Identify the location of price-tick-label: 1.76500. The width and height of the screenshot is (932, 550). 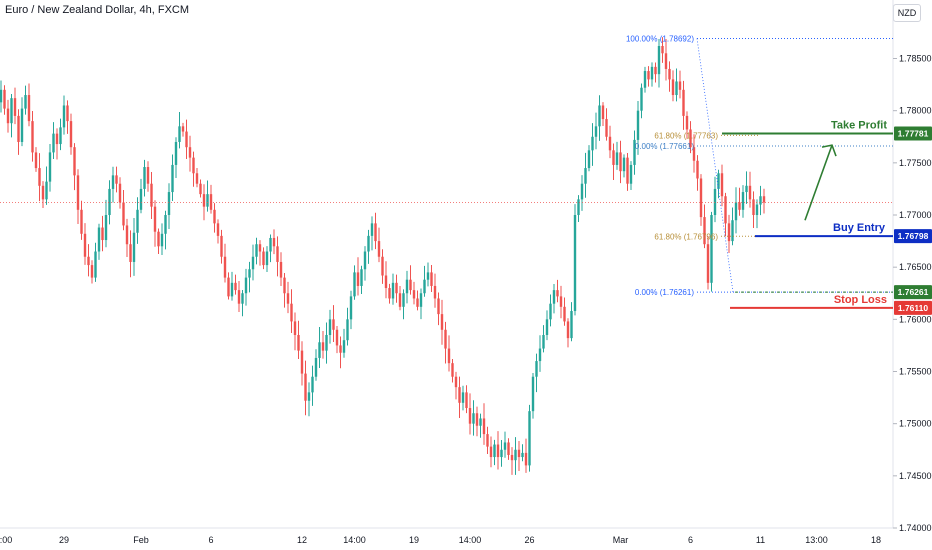
(915, 267).